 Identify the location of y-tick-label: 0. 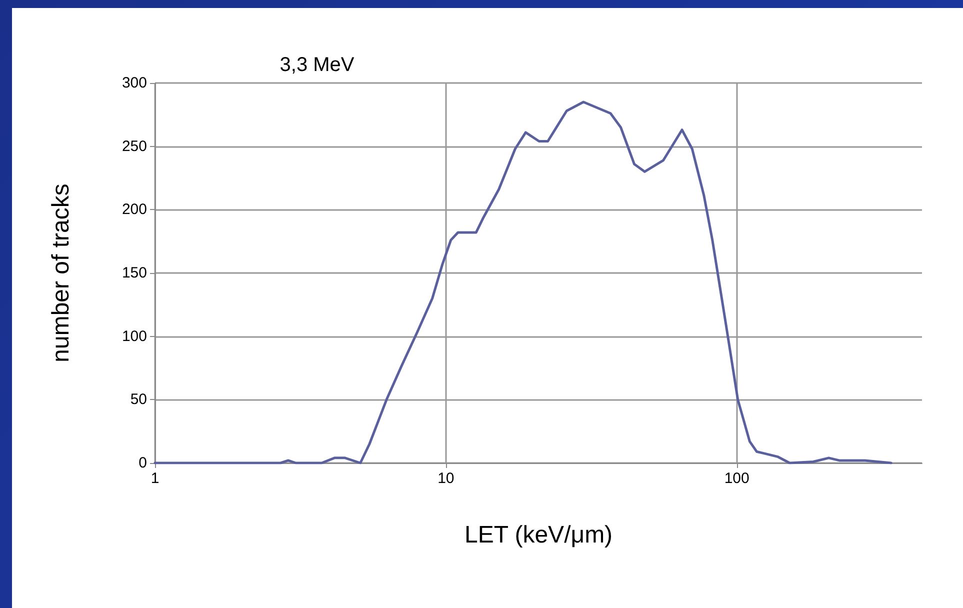
(142, 463).